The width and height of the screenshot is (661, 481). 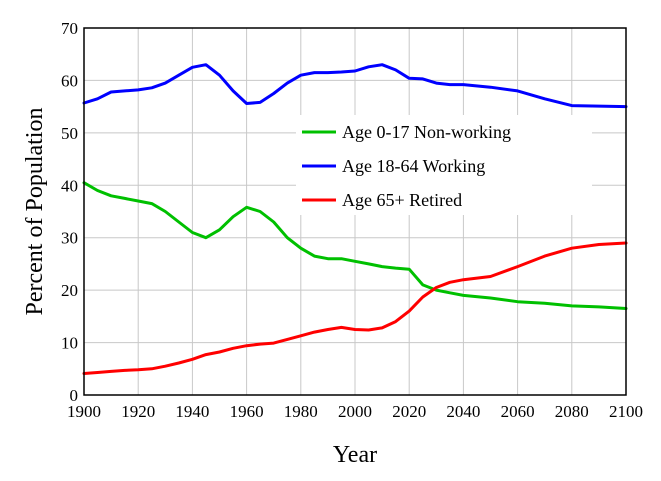 I want to click on x-tick-label-1980: 1980, so click(x=301, y=411).